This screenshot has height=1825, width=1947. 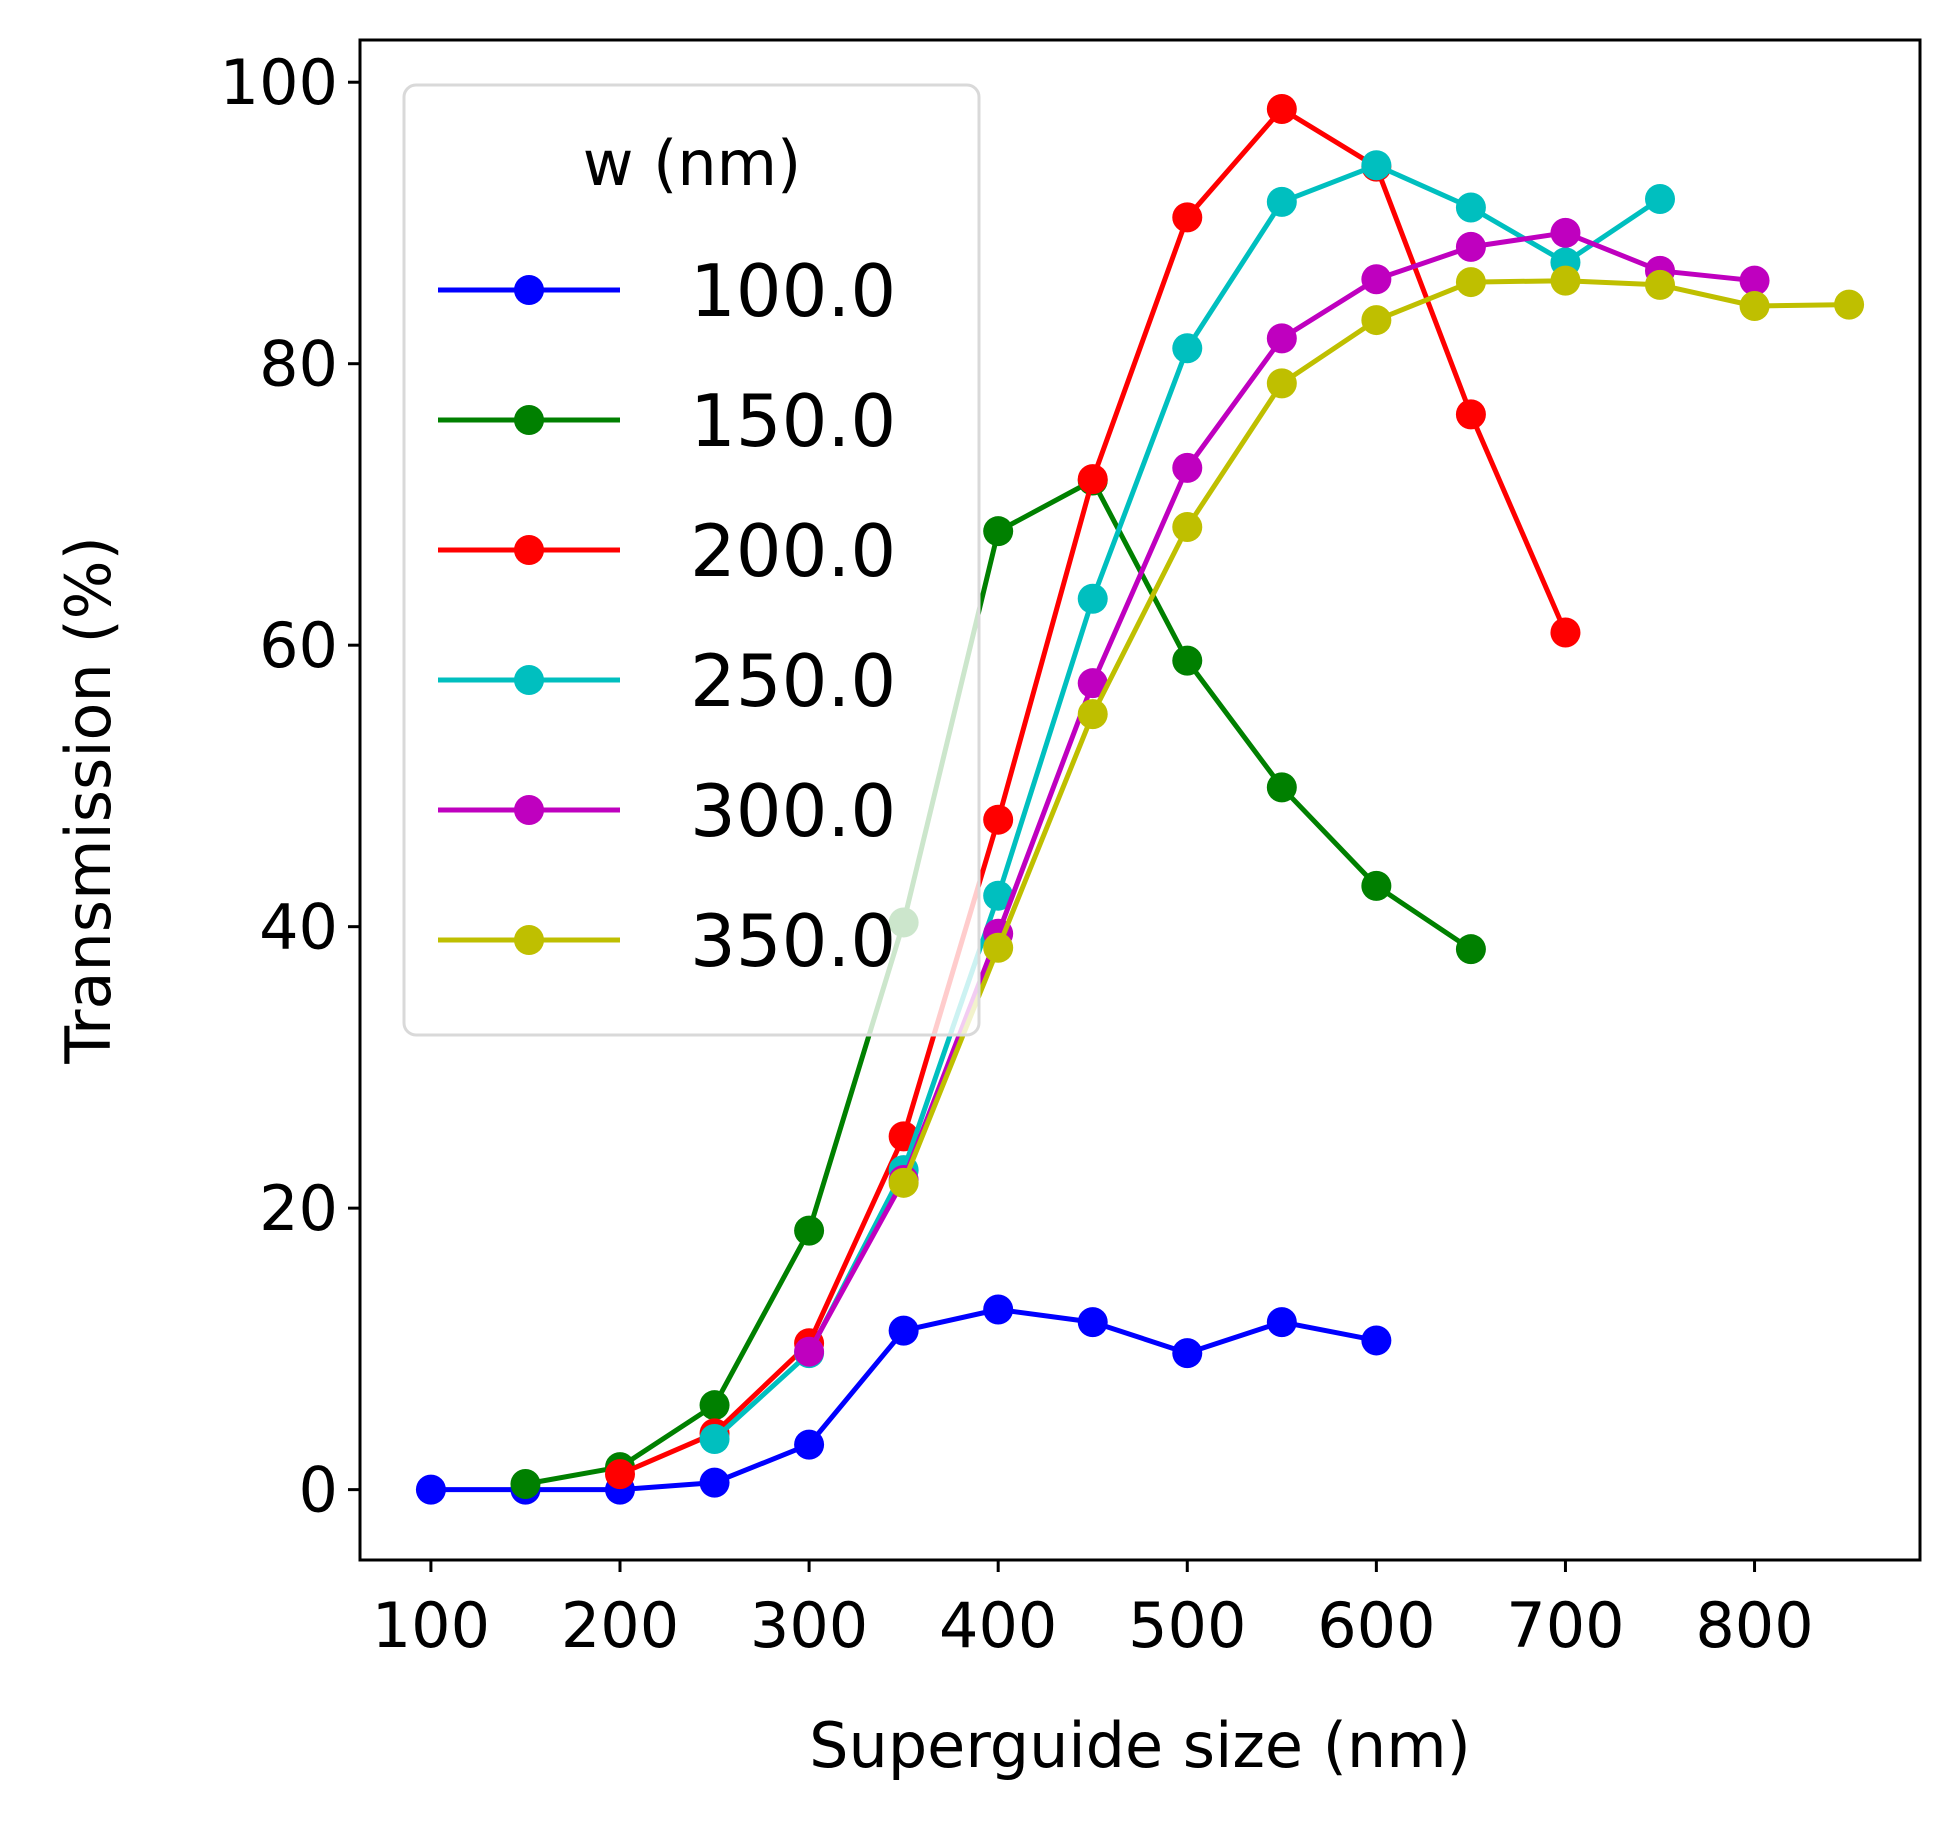 What do you see at coordinates (318, 1490) in the screenshot?
I see `y-tick-label: 0` at bounding box center [318, 1490].